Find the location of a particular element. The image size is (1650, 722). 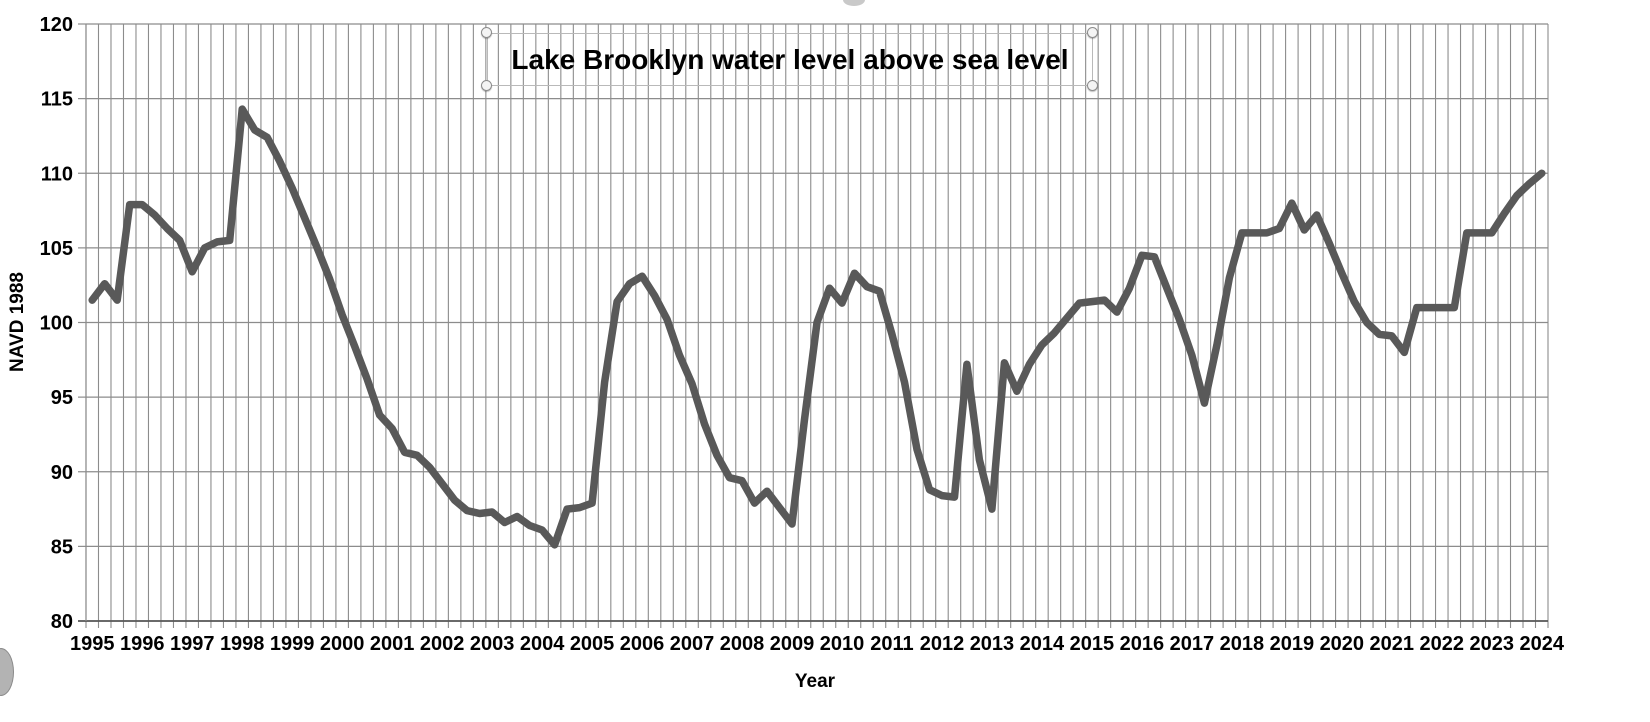

y-tick-label: 110 is located at coordinates (57, 174).